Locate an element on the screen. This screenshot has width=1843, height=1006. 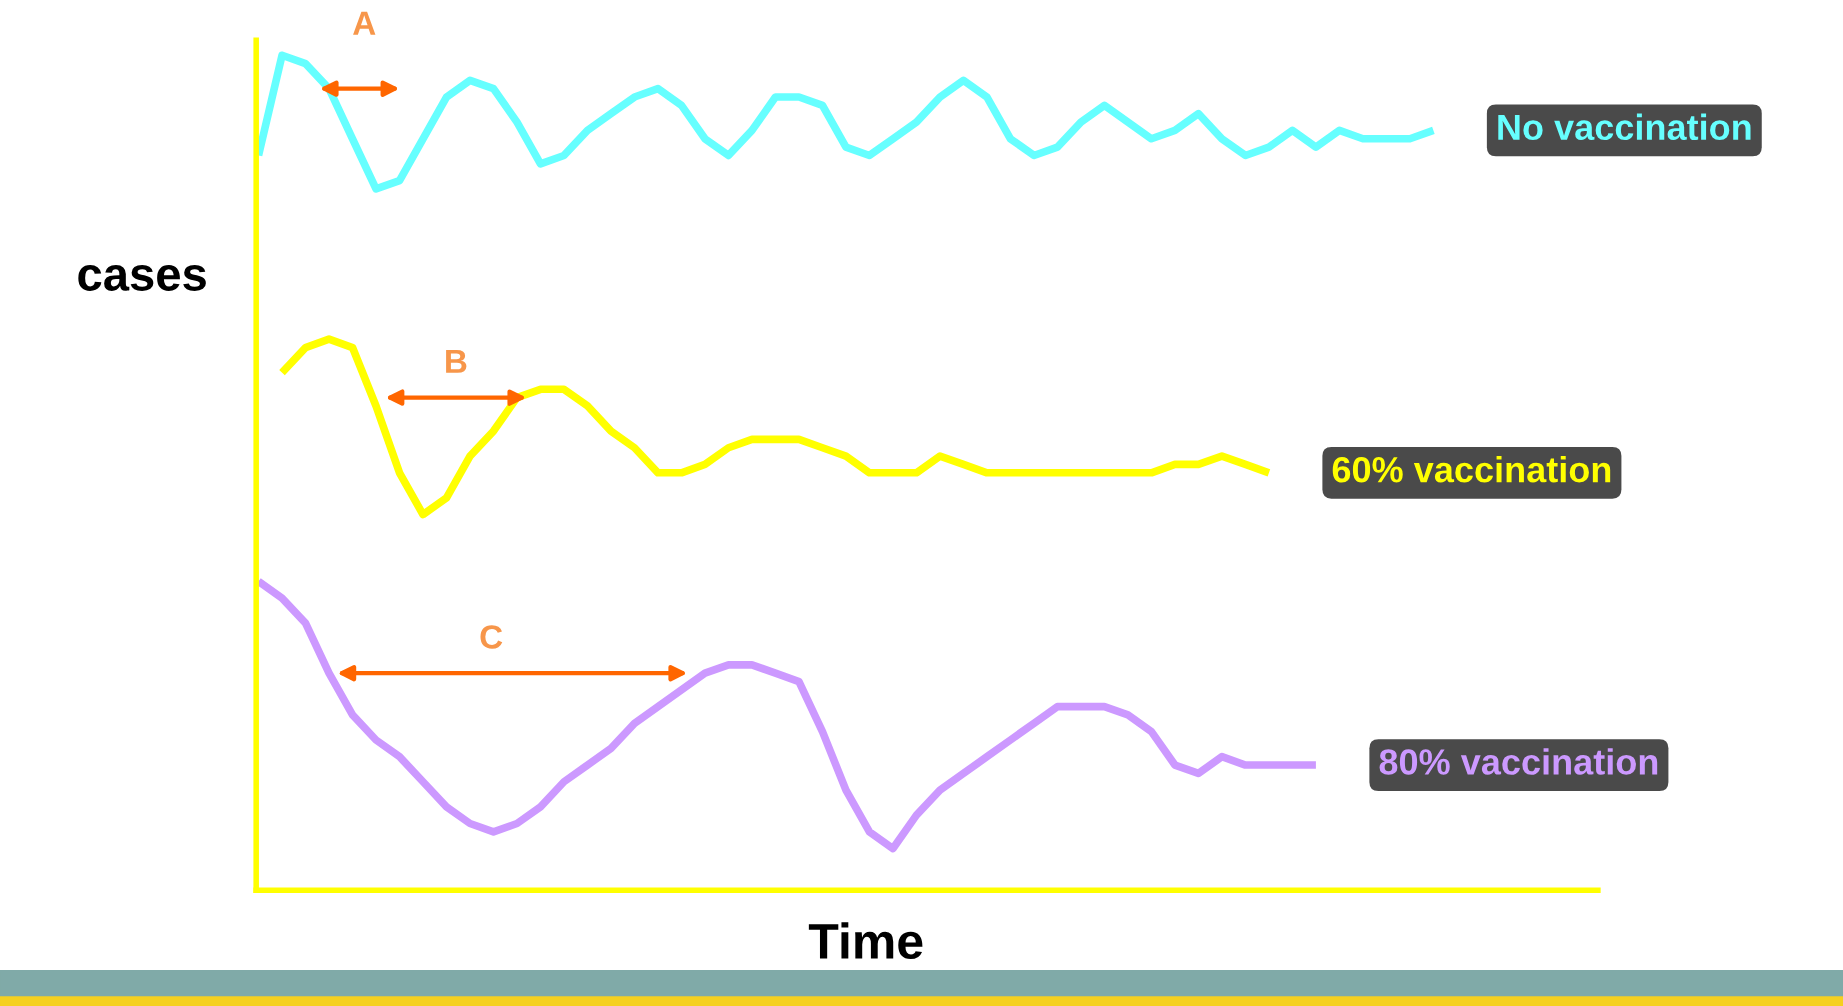
annotation: C is located at coordinates (491, 637).